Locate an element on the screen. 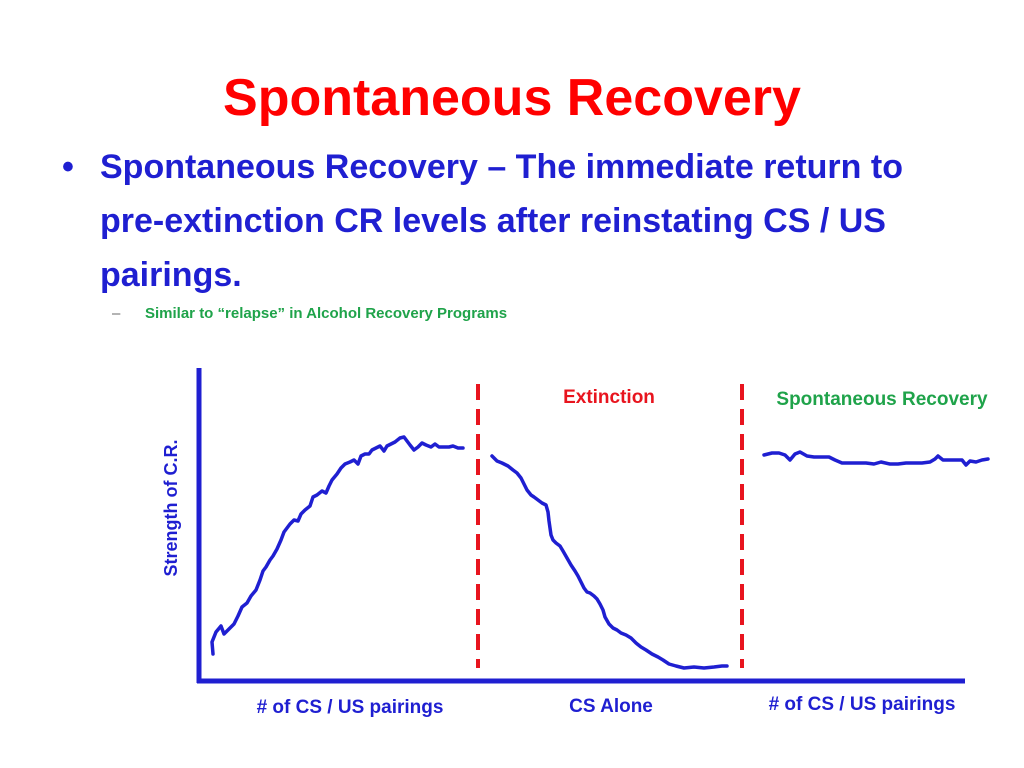 This screenshot has height=768, width=1024. slide-title: Spontaneous Recovery is located at coordinates (512, 98).